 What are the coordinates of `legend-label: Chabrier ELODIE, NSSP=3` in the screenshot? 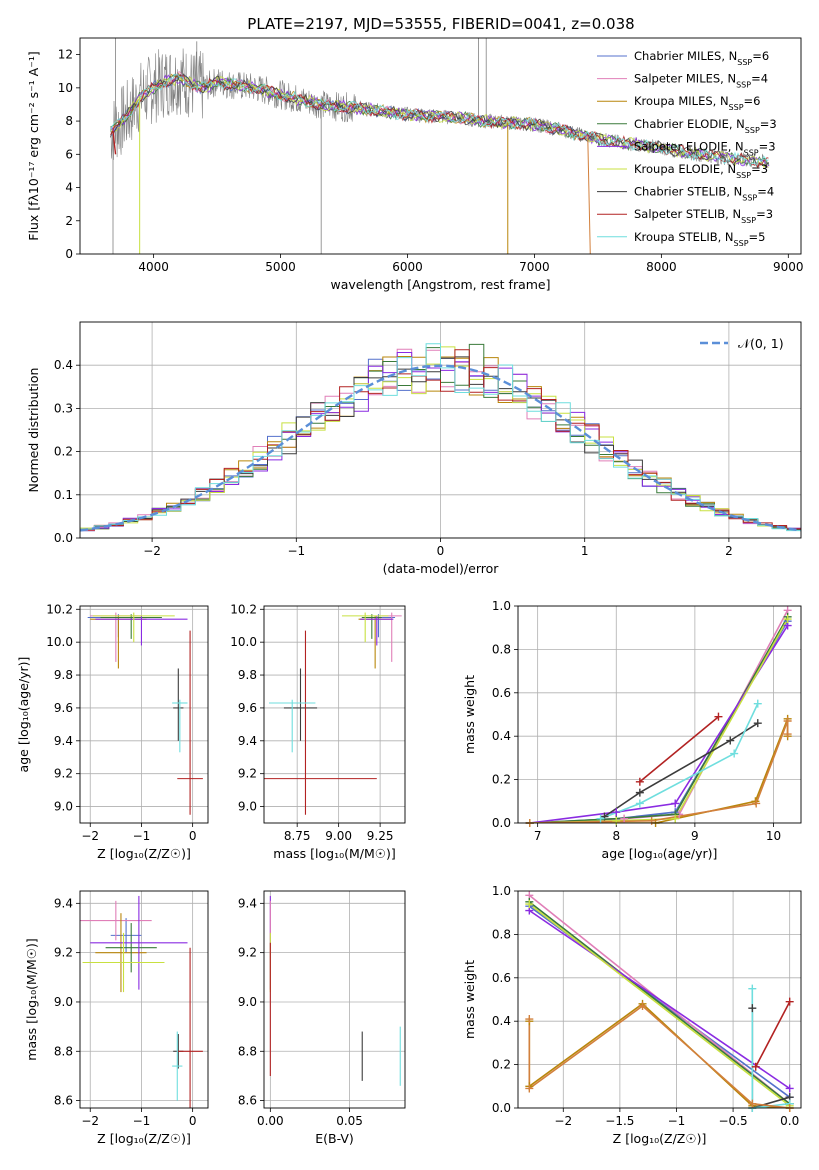 It's located at (705, 126).